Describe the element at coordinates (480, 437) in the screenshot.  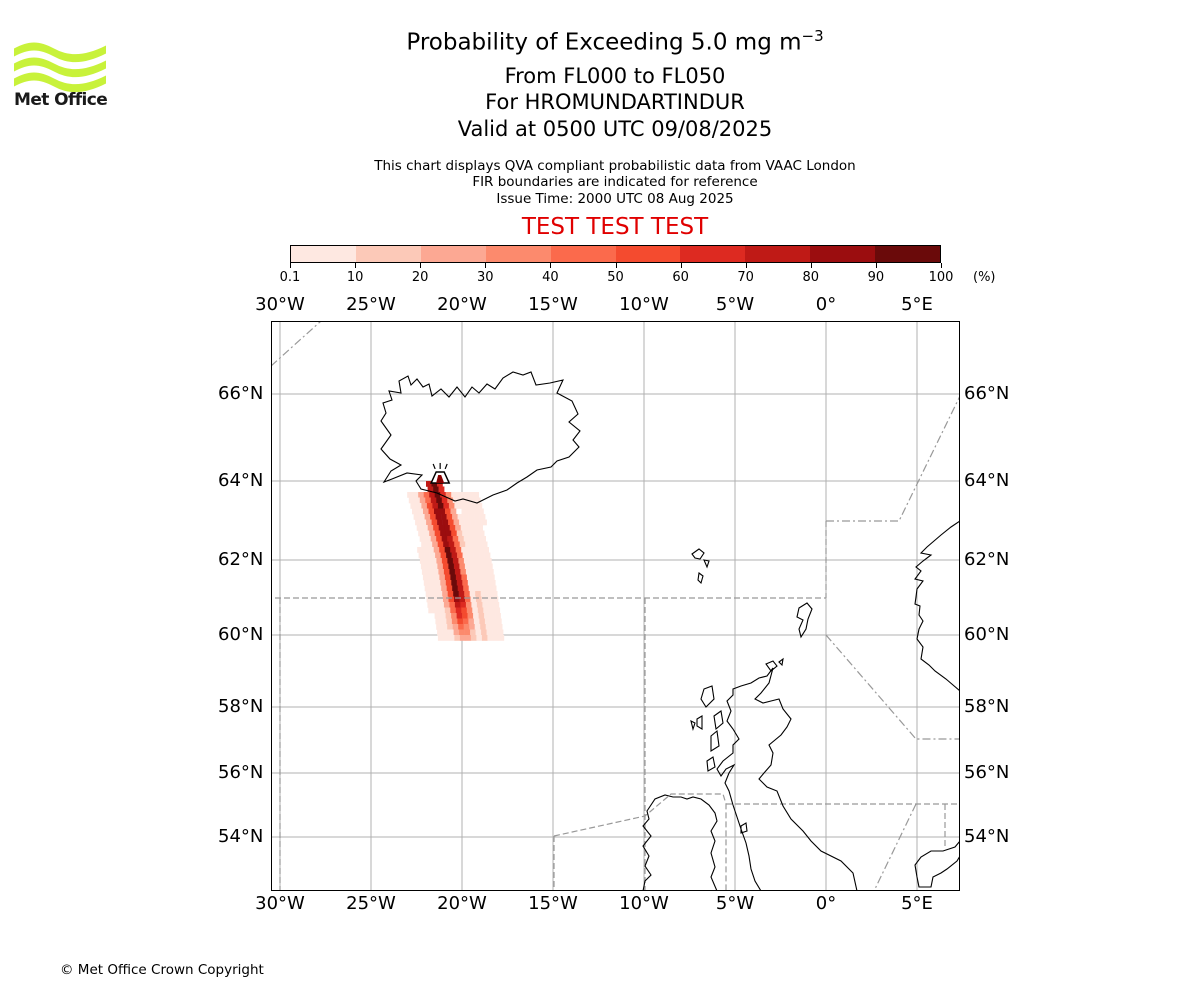
I see `iceland-coast` at that location.